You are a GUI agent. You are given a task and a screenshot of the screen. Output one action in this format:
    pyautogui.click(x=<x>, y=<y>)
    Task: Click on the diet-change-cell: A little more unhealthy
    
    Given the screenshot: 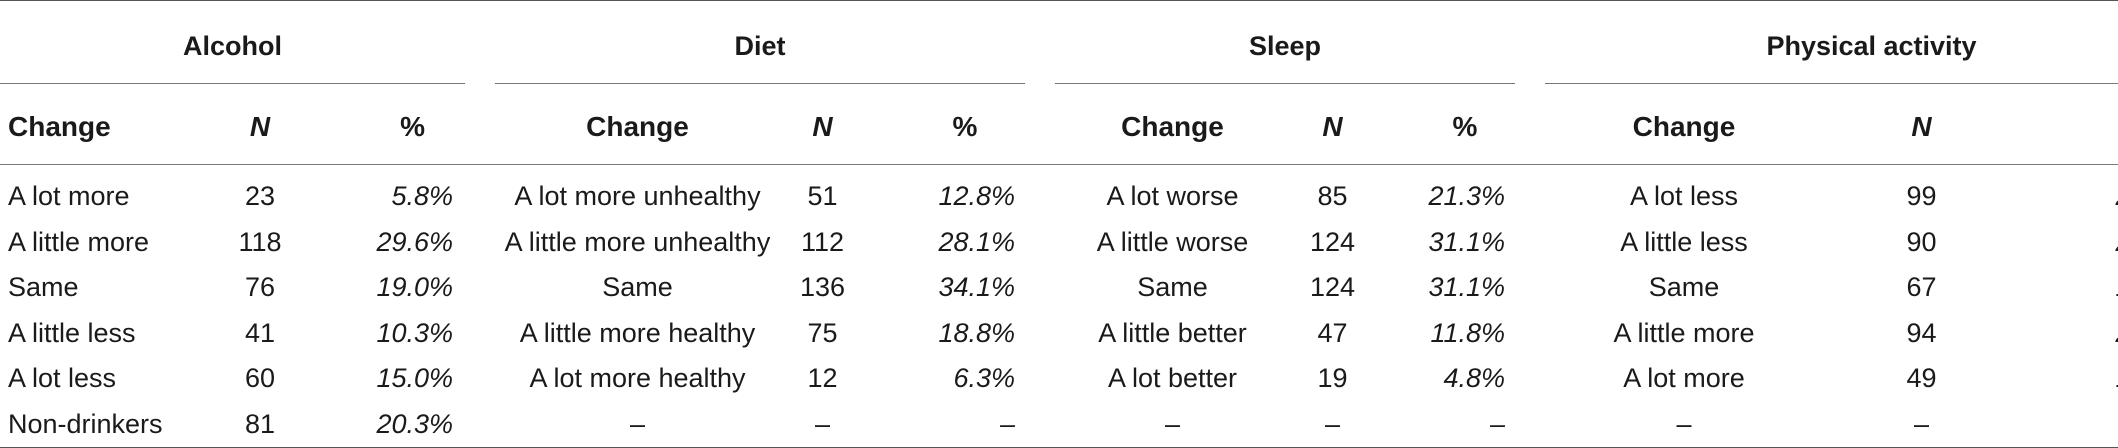 What is the action you would take?
    pyautogui.click(x=637, y=241)
    